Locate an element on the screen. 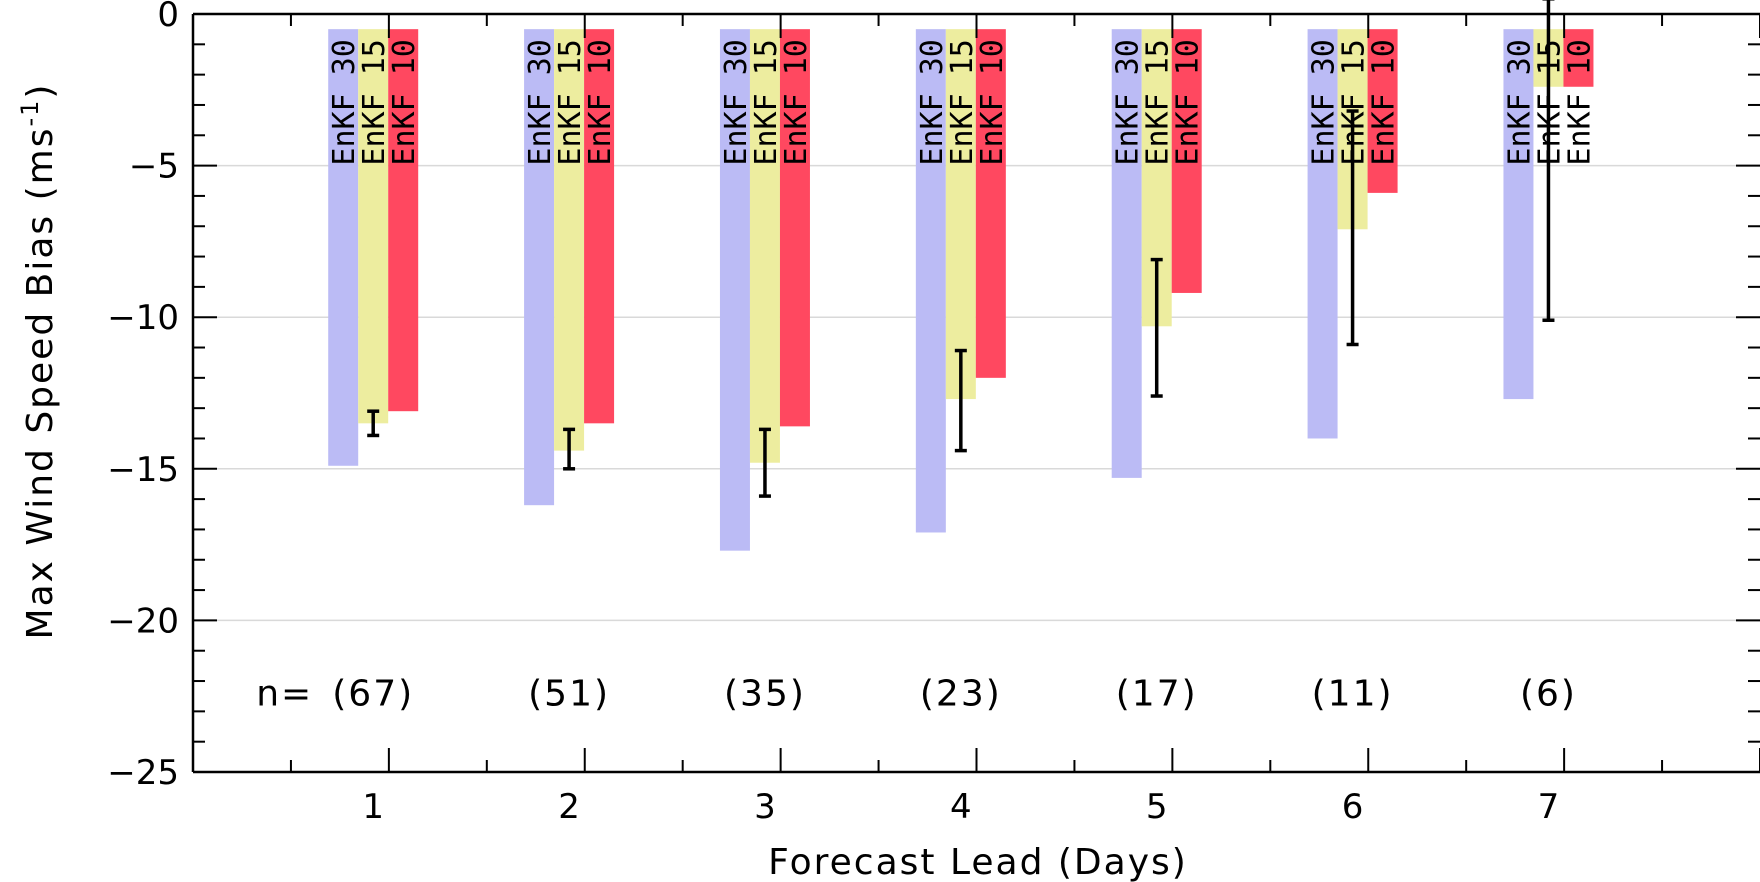  bar-label-1-day-3: EnKF 30 is located at coordinates (736, 102).